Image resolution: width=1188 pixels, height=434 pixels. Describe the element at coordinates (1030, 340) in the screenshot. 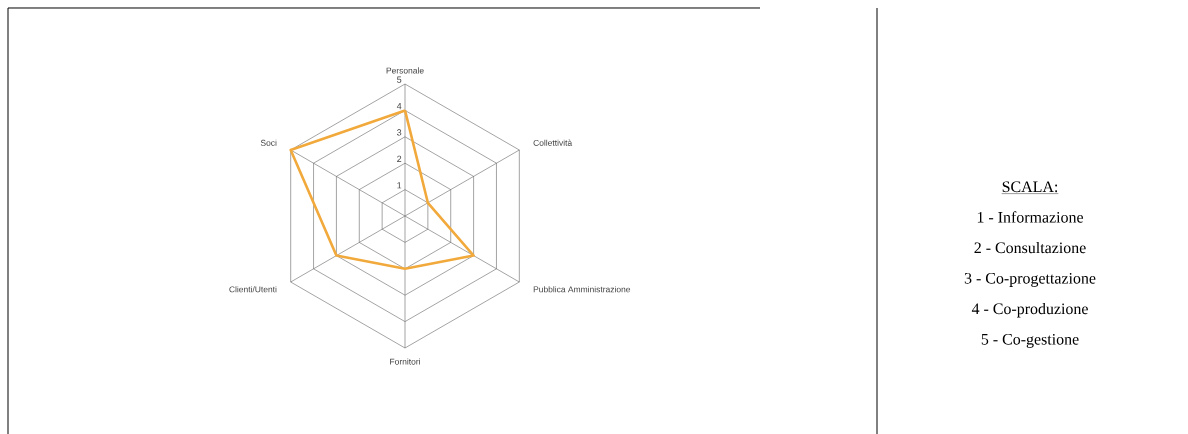

I see `text: 5 - Co-gestione` at that location.